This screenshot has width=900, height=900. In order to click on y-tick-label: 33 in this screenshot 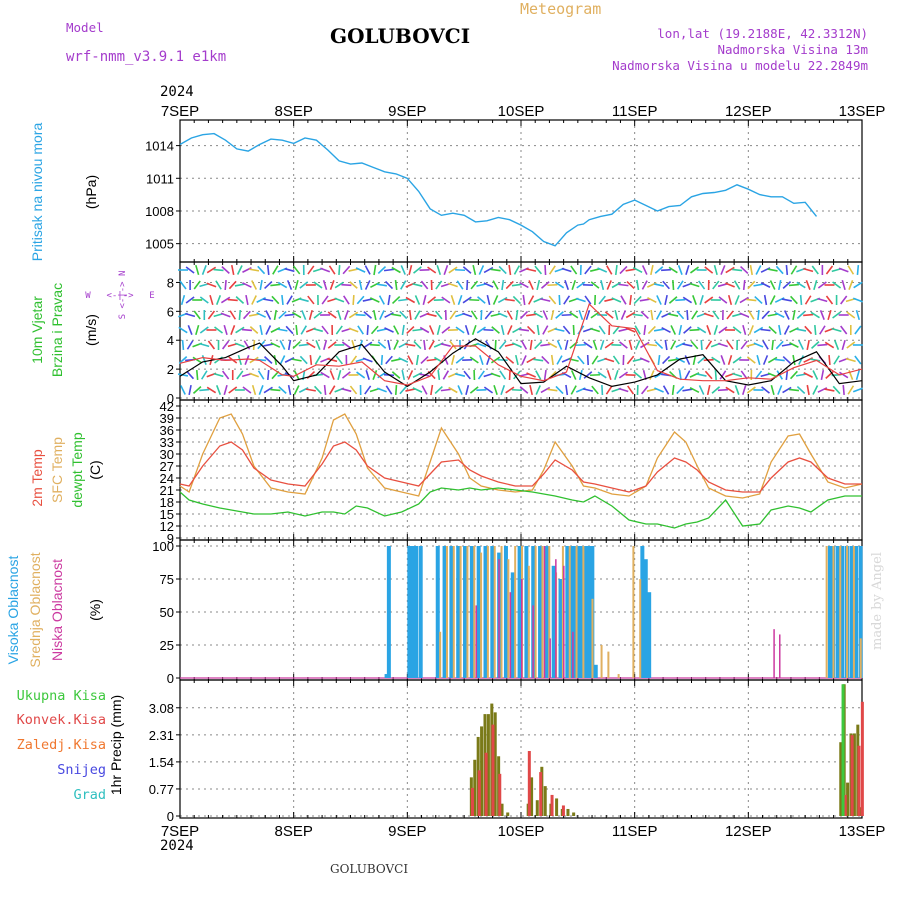, I will do `click(167, 442)`.